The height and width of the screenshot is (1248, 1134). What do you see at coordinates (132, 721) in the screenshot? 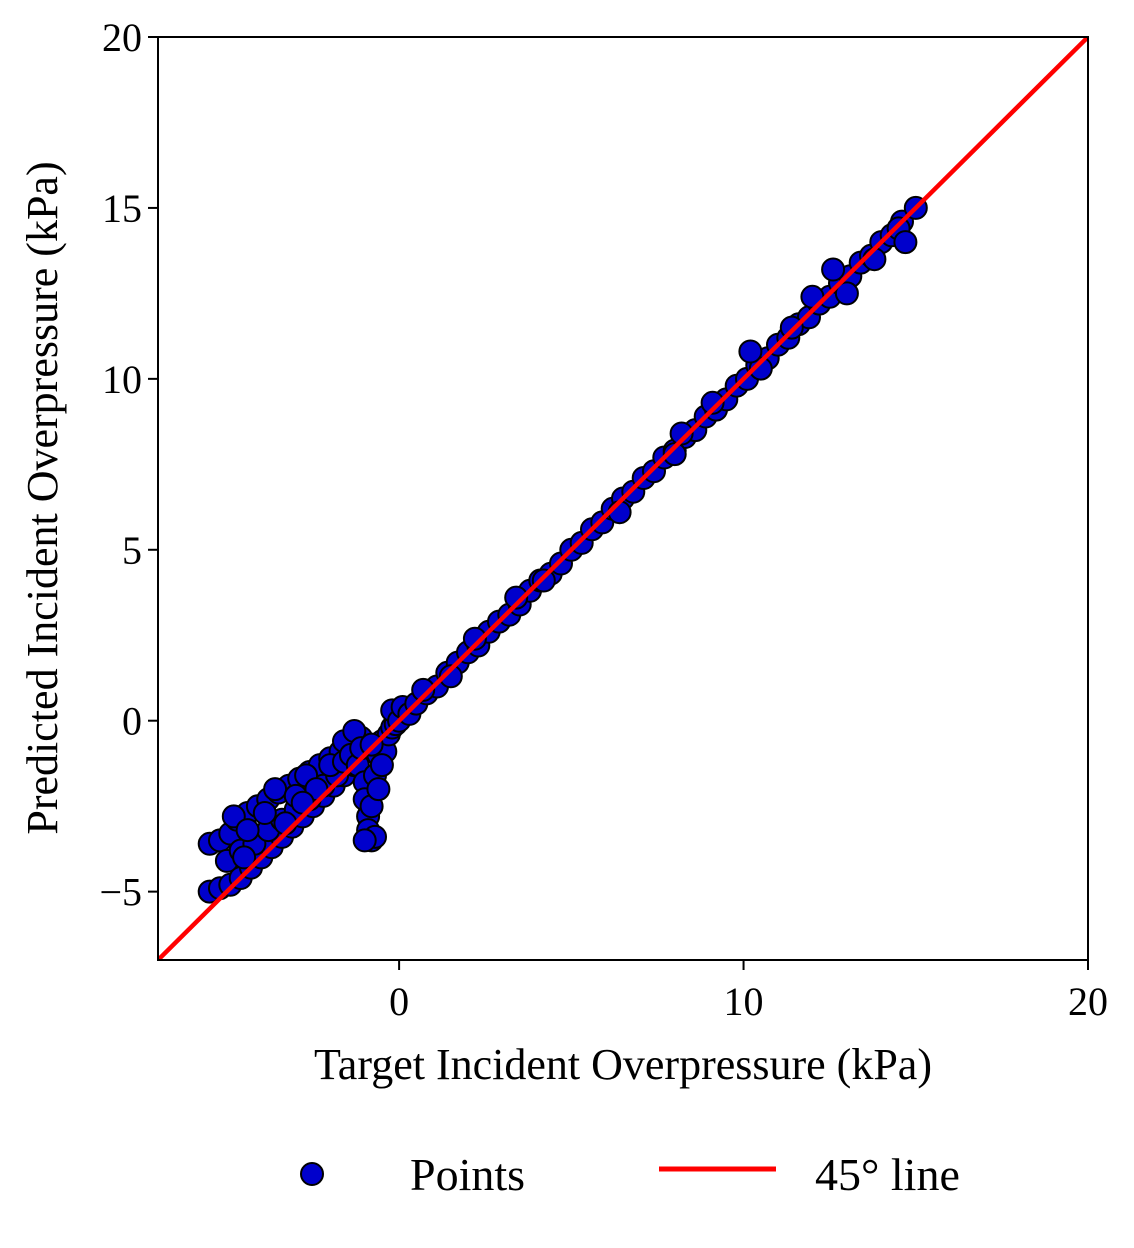
I see `y-tick-label: 0` at bounding box center [132, 721].